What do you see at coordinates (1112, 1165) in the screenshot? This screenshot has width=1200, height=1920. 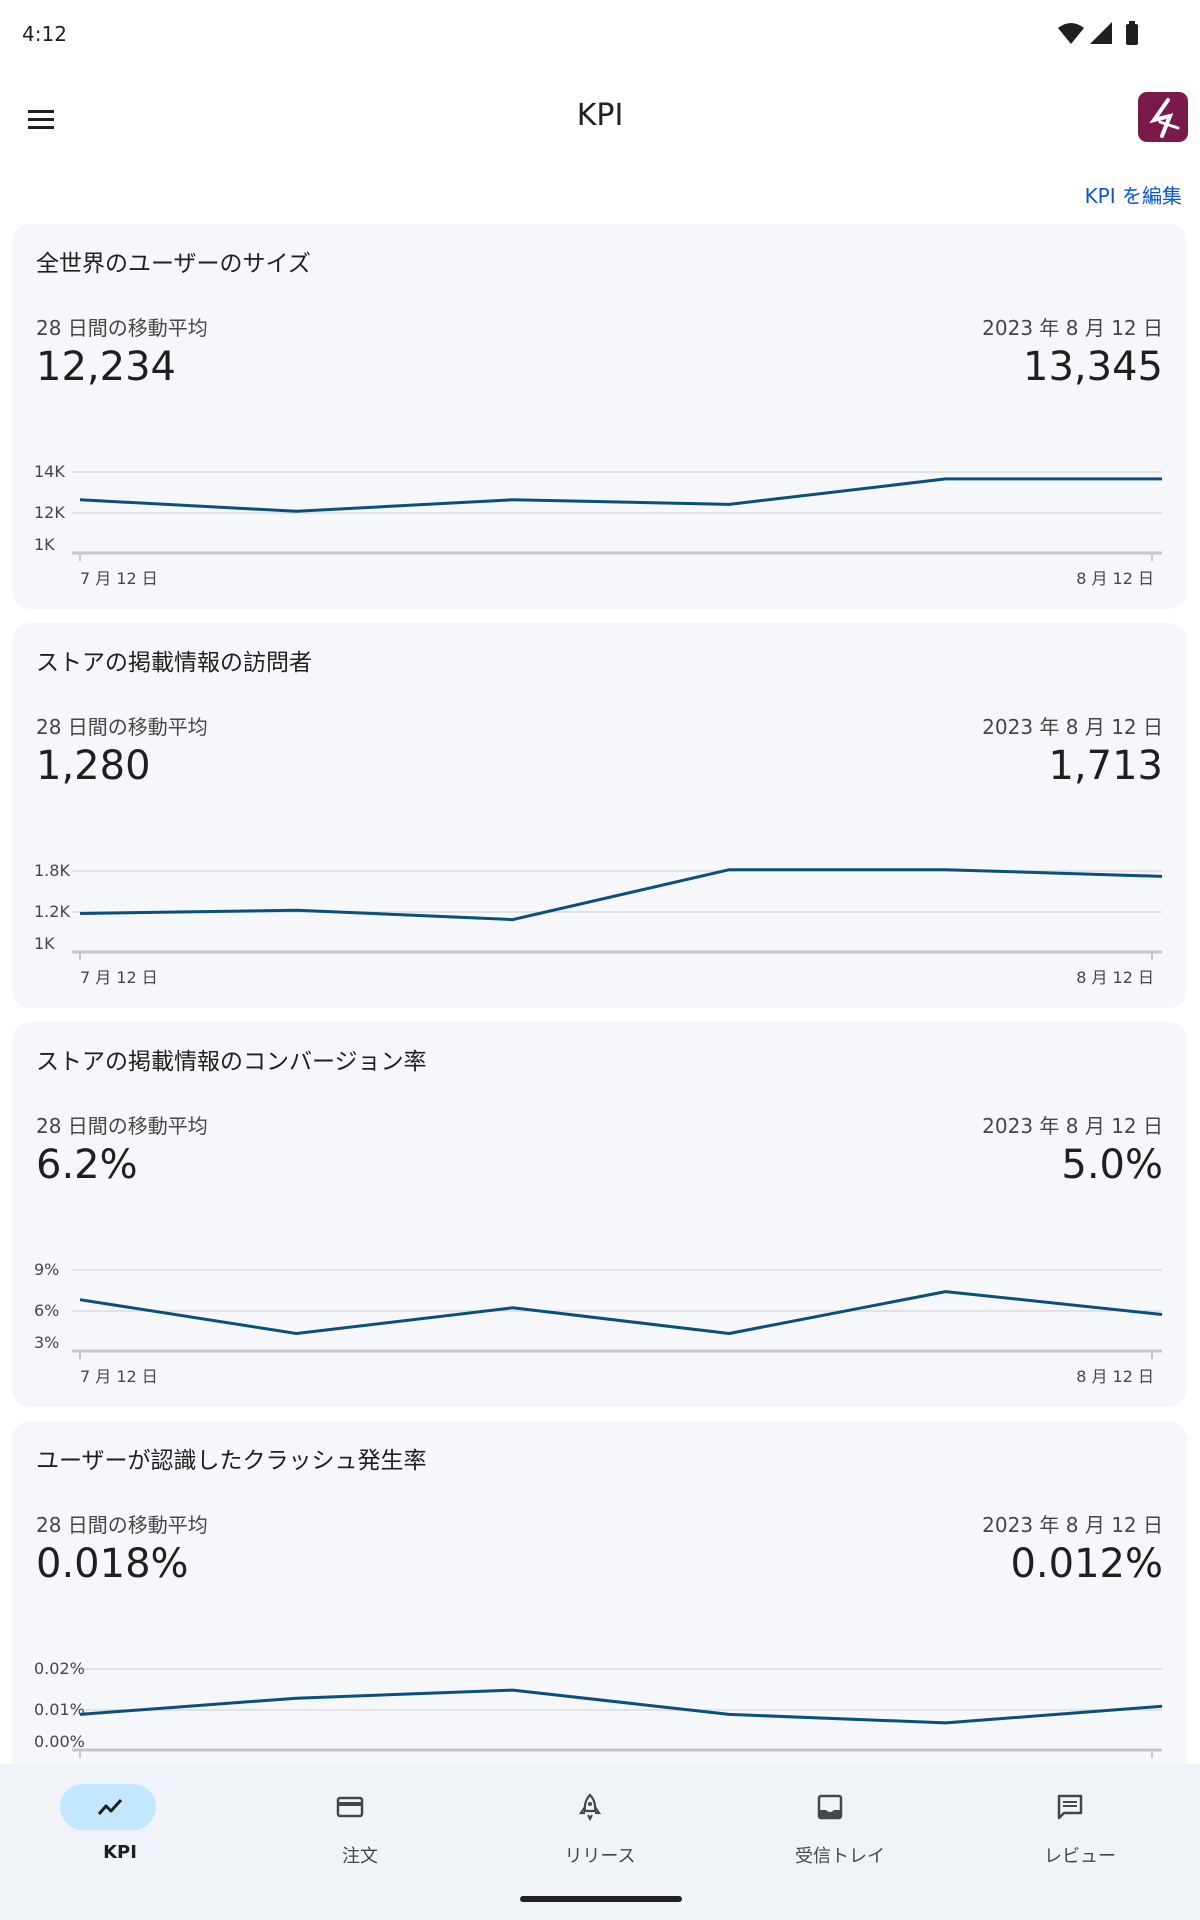 I see `date-value: 5.0%` at bounding box center [1112, 1165].